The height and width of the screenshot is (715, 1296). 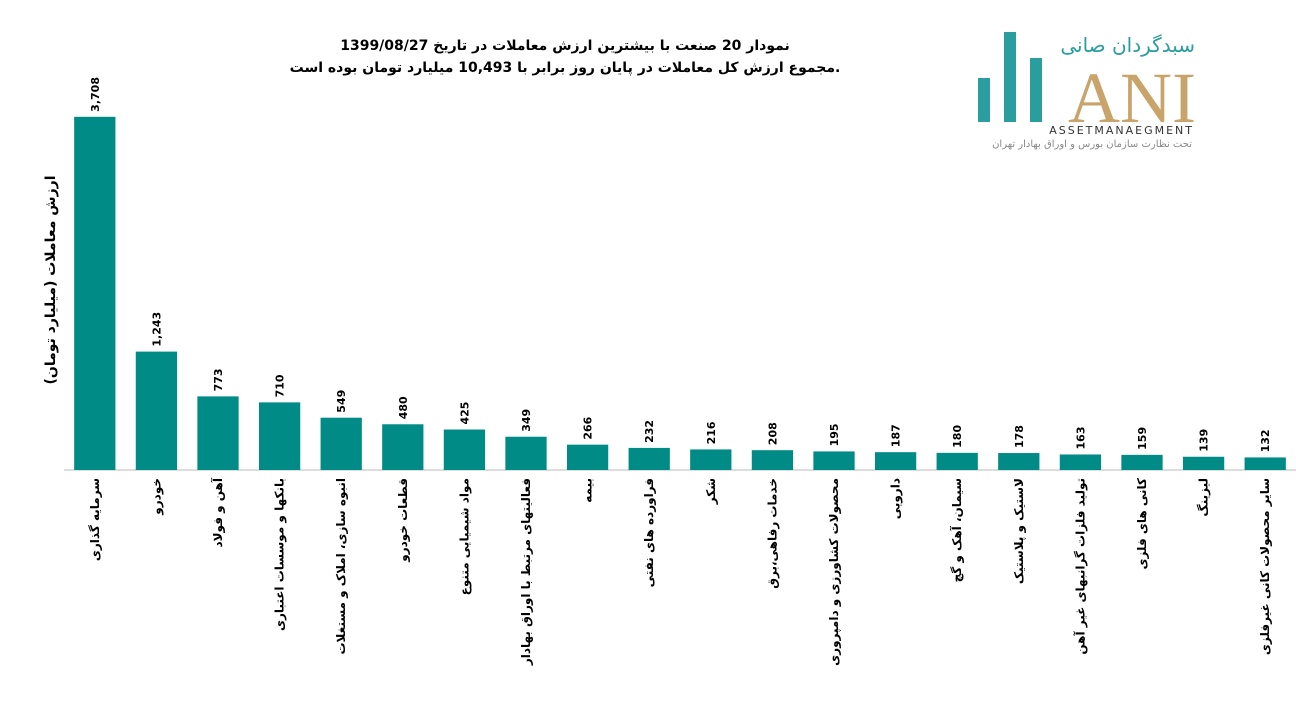 What do you see at coordinates (711, 432) in the screenshot?
I see `value-label: 216` at bounding box center [711, 432].